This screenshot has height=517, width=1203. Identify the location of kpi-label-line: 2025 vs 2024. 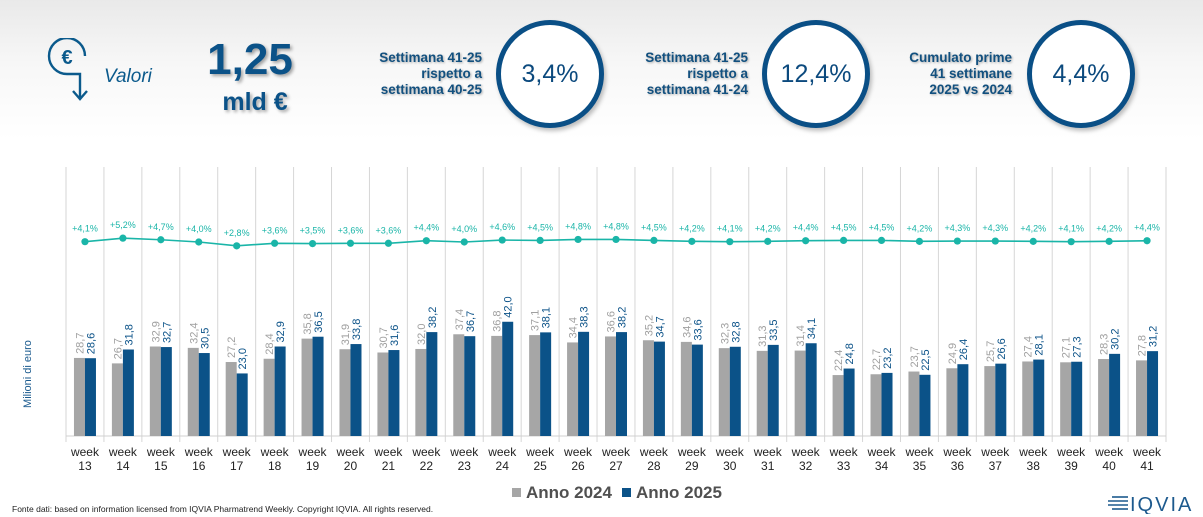
(970, 89).